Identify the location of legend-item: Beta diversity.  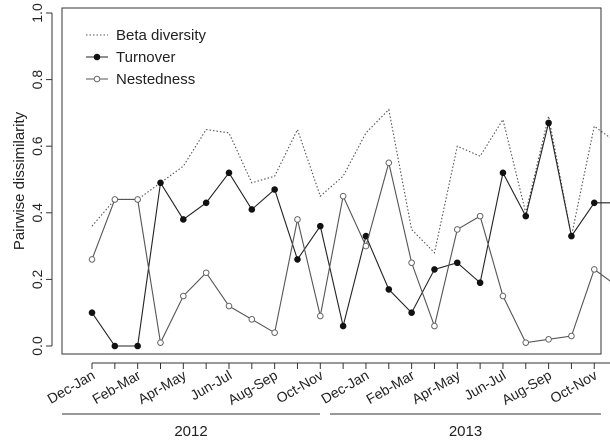
(146, 35).